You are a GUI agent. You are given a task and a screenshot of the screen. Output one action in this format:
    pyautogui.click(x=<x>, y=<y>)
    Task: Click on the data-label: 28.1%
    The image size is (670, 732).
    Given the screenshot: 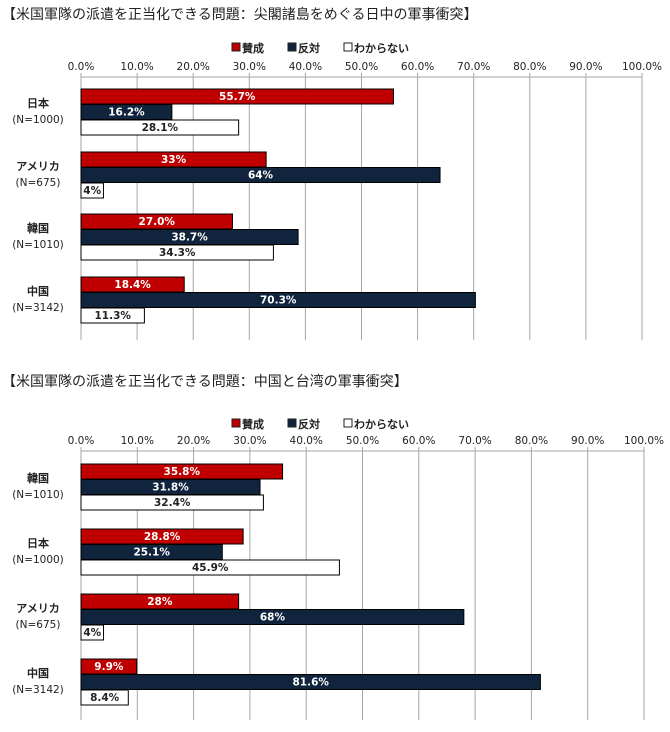 What is the action you would take?
    pyautogui.click(x=160, y=128)
    